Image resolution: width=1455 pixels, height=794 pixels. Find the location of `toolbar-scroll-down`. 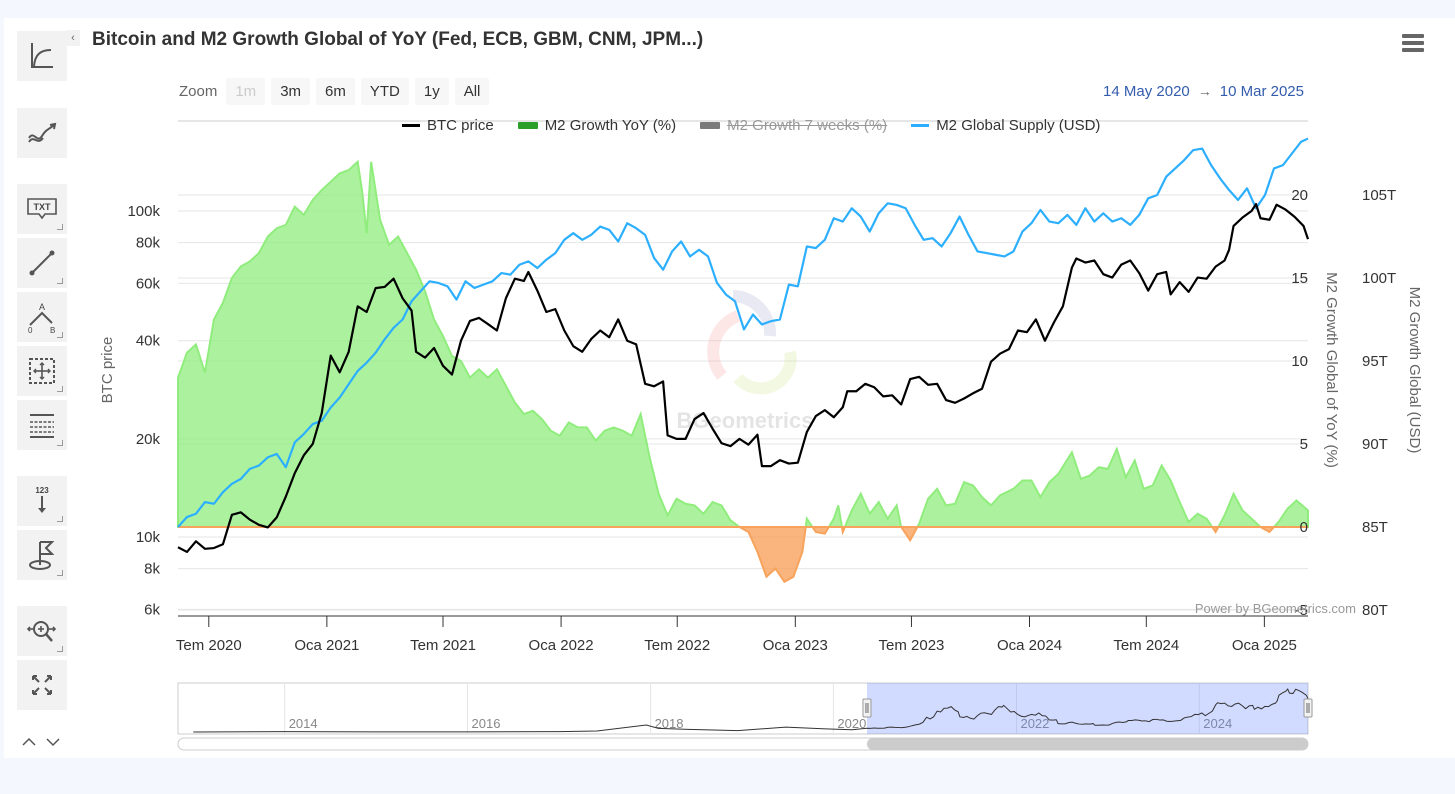

toolbar-scroll-down is located at coordinates (53, 742).